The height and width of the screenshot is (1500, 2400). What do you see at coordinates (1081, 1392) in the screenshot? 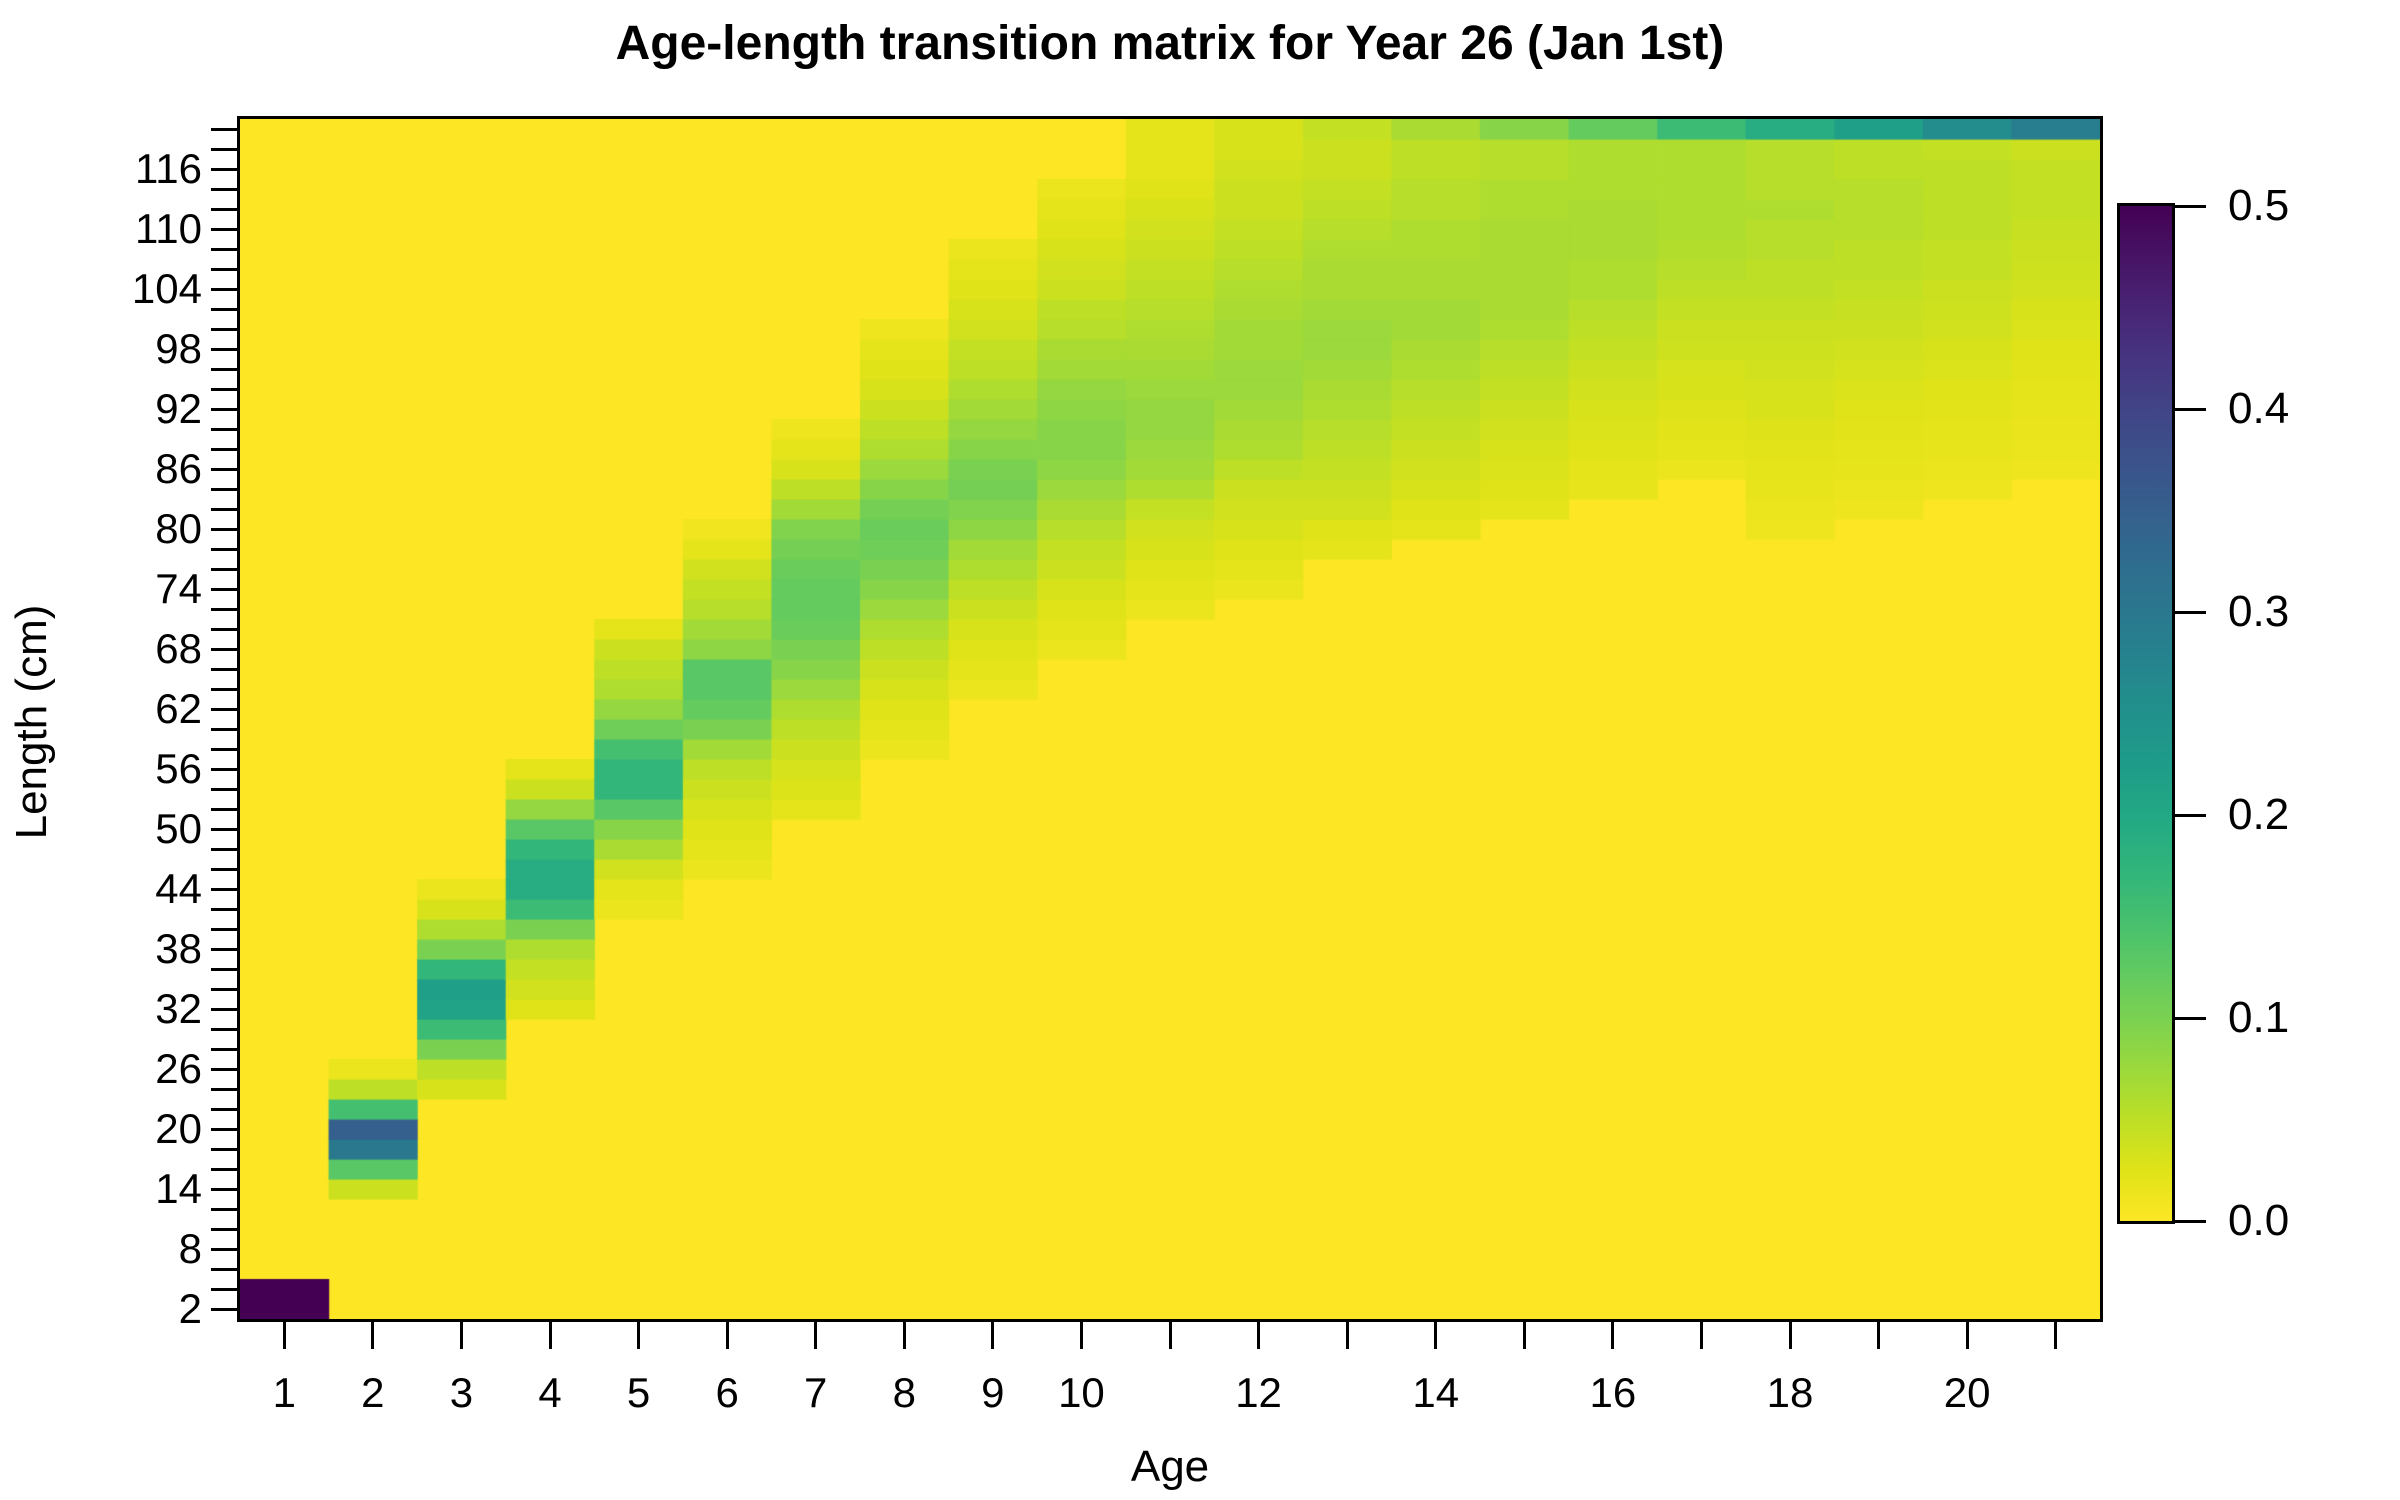
I see `x-tick-label-10: 10` at bounding box center [1081, 1392].